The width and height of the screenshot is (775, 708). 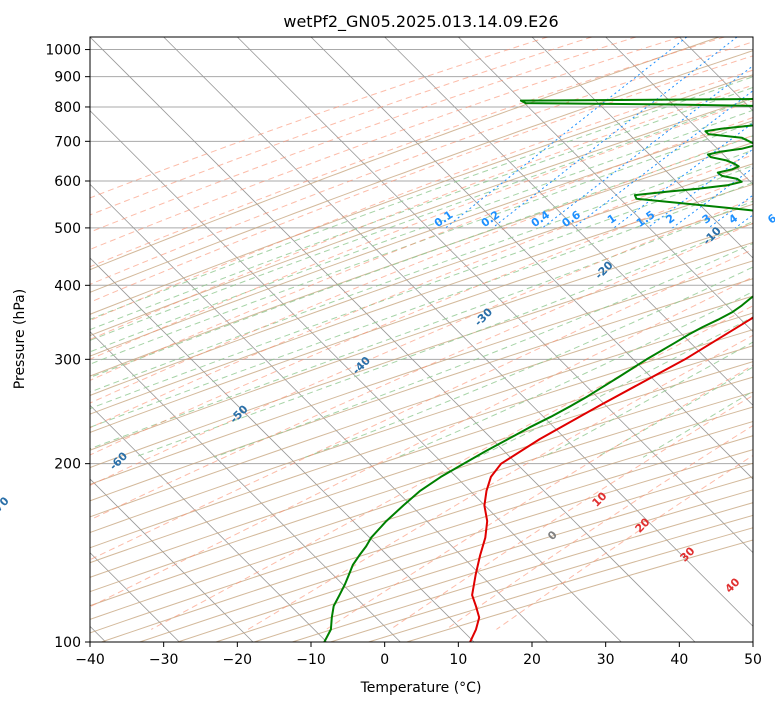 I want to click on y-tick-label: 1000, so click(x=63, y=51).